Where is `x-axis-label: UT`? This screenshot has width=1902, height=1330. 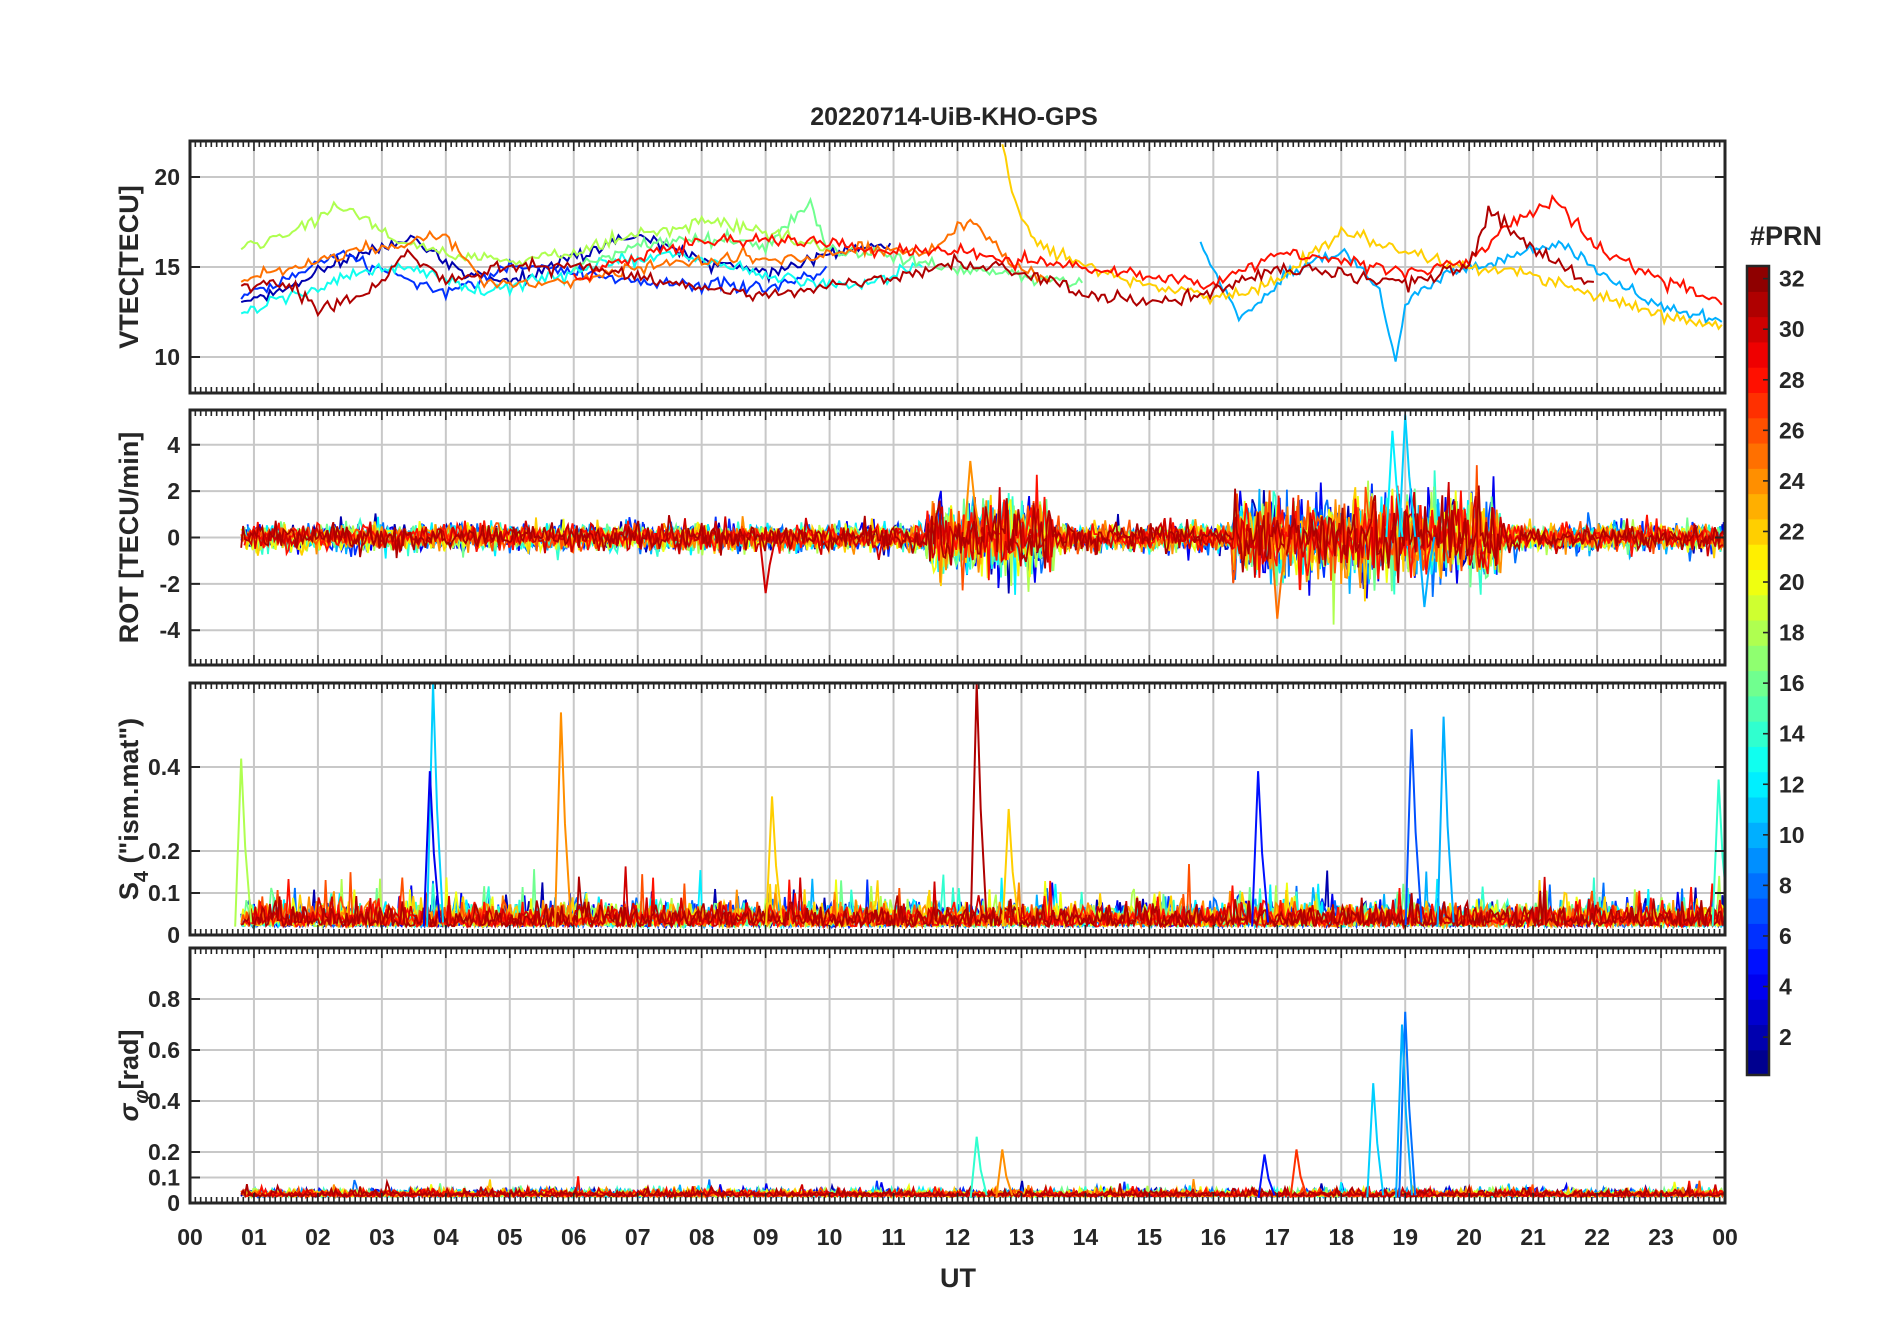
x-axis-label: UT is located at coordinates (958, 1278).